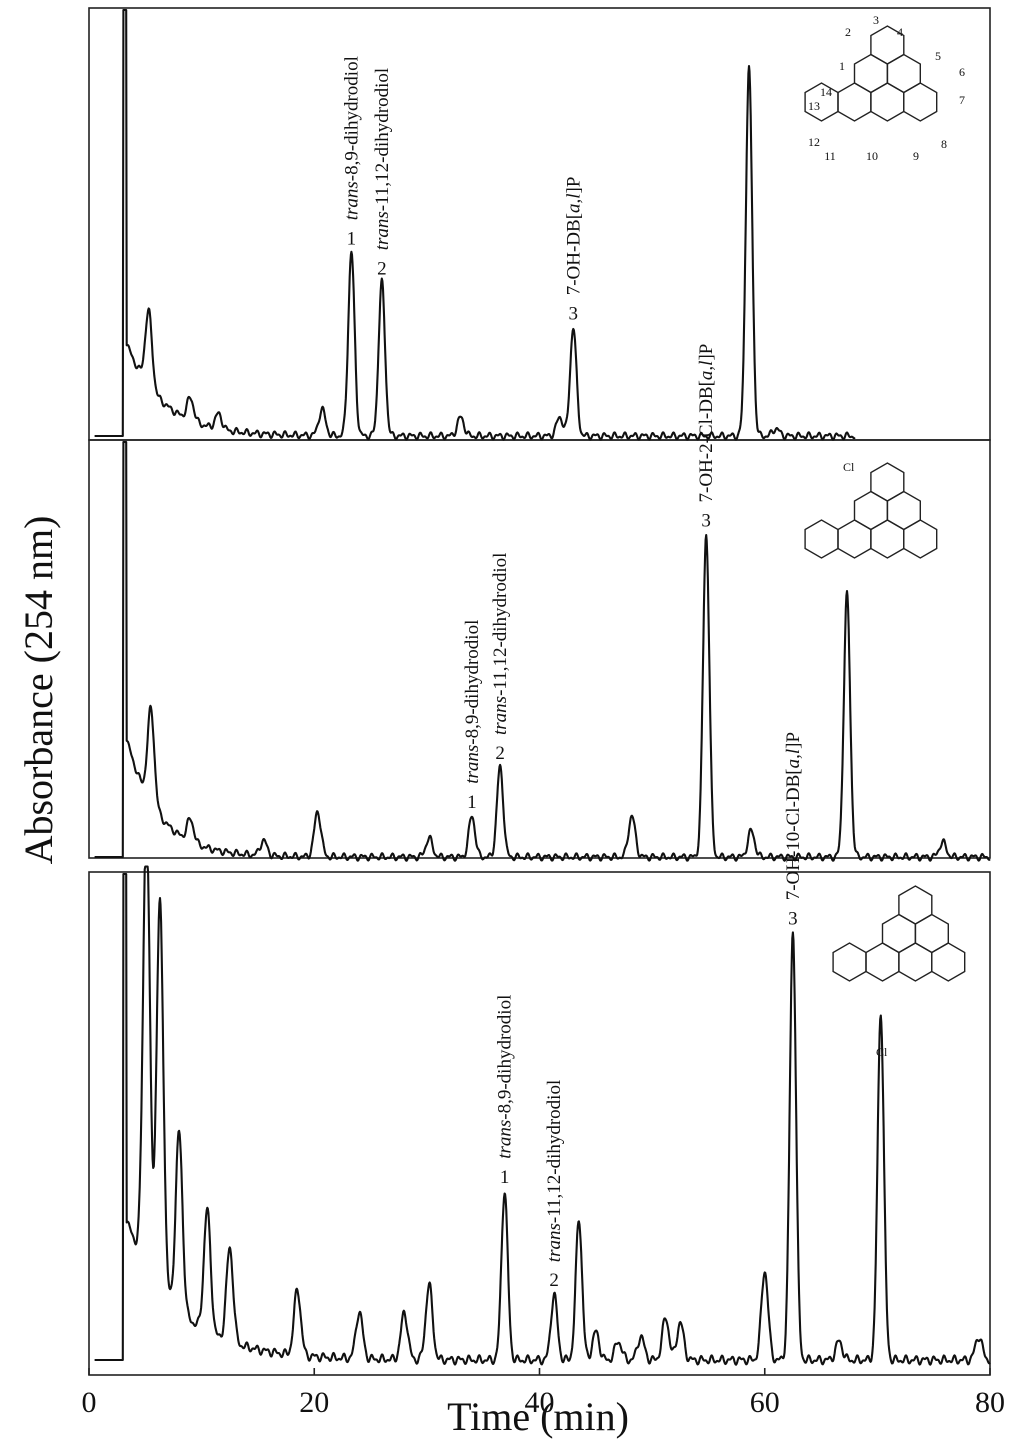  What do you see at coordinates (916, 156) in the screenshot?
I see `structure-position-number: 9` at bounding box center [916, 156].